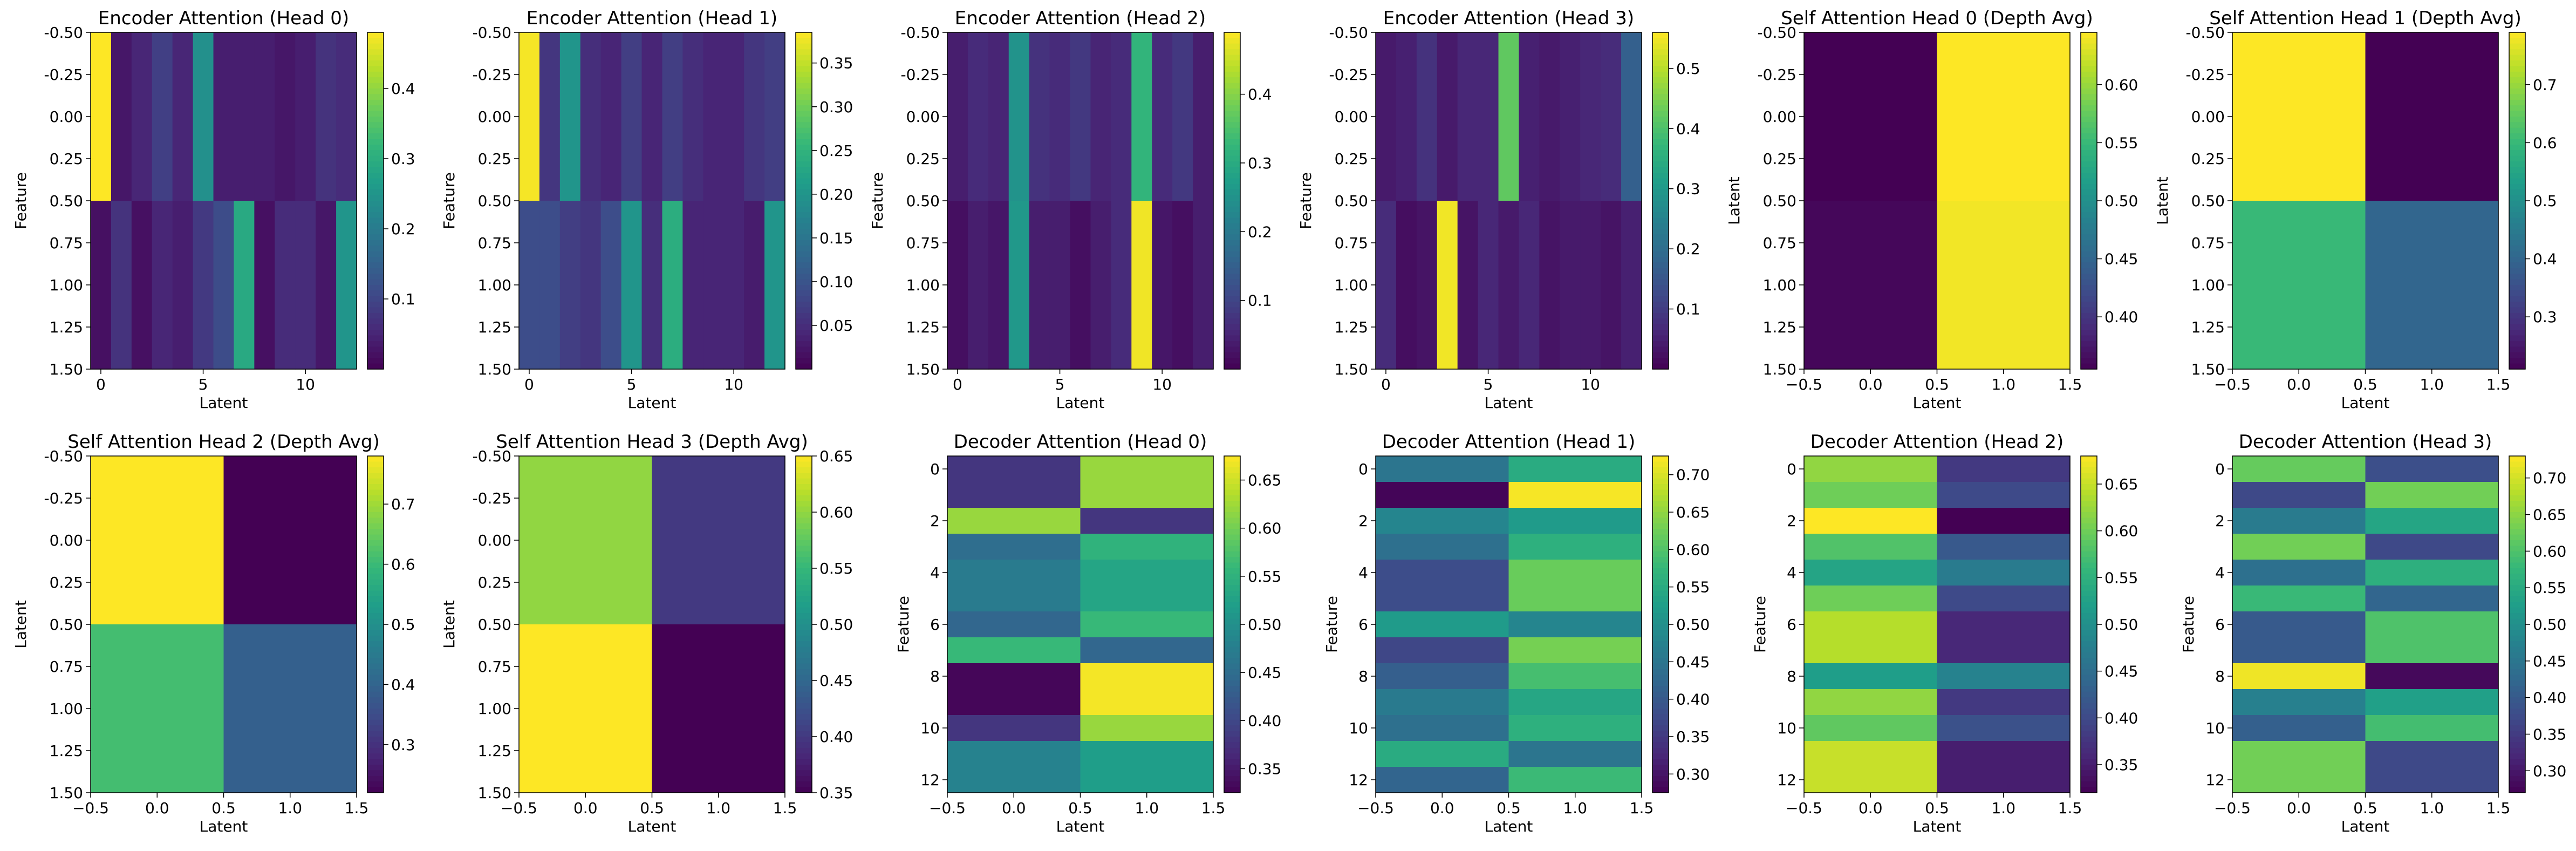 The height and width of the screenshot is (851, 2576). What do you see at coordinates (836, 568) in the screenshot?
I see `colorbar-tick-label: 0.55` at bounding box center [836, 568].